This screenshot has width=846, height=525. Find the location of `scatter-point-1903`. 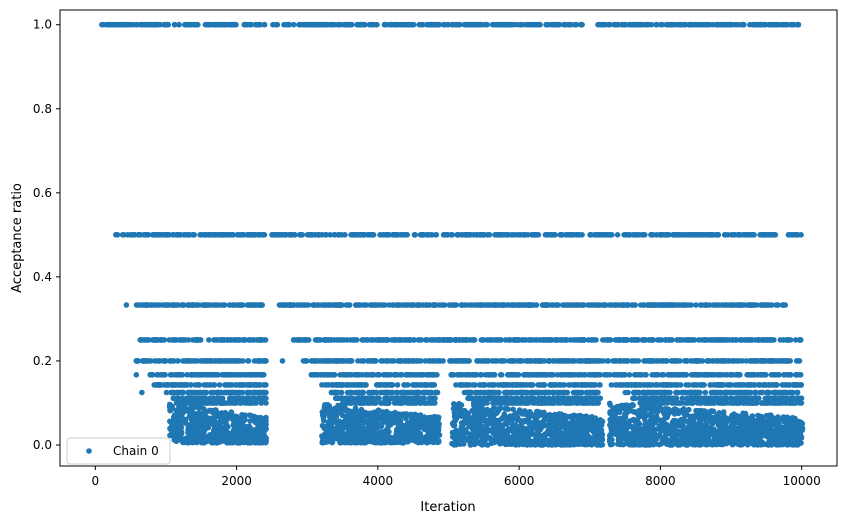

scatter-point-1903 is located at coordinates (398, 340).